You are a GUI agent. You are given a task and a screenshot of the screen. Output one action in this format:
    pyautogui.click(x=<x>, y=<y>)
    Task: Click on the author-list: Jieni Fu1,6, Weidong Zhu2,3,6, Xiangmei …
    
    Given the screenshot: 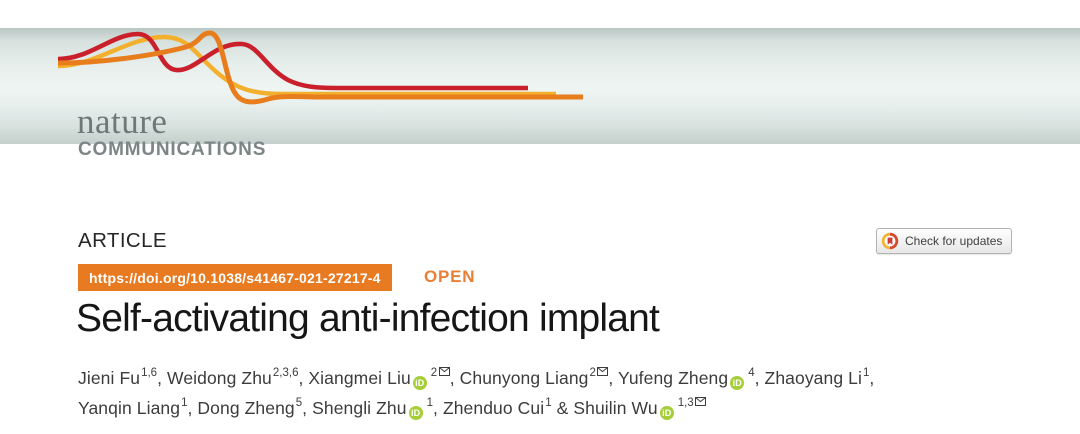 What is the action you would take?
    pyautogui.click(x=476, y=393)
    